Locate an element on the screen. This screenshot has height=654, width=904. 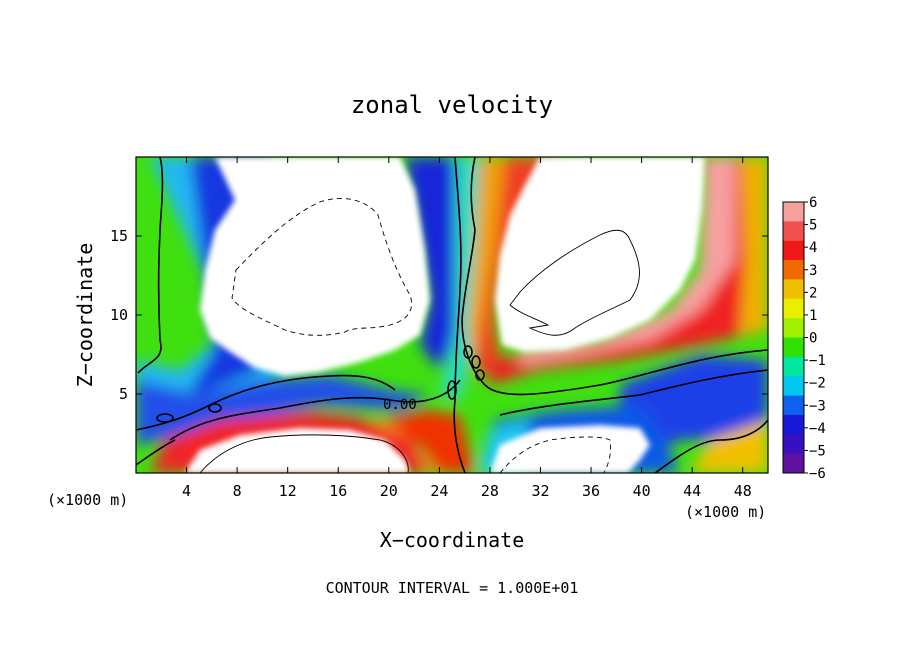
region-white-left-lobe is located at coordinates (315, 266).